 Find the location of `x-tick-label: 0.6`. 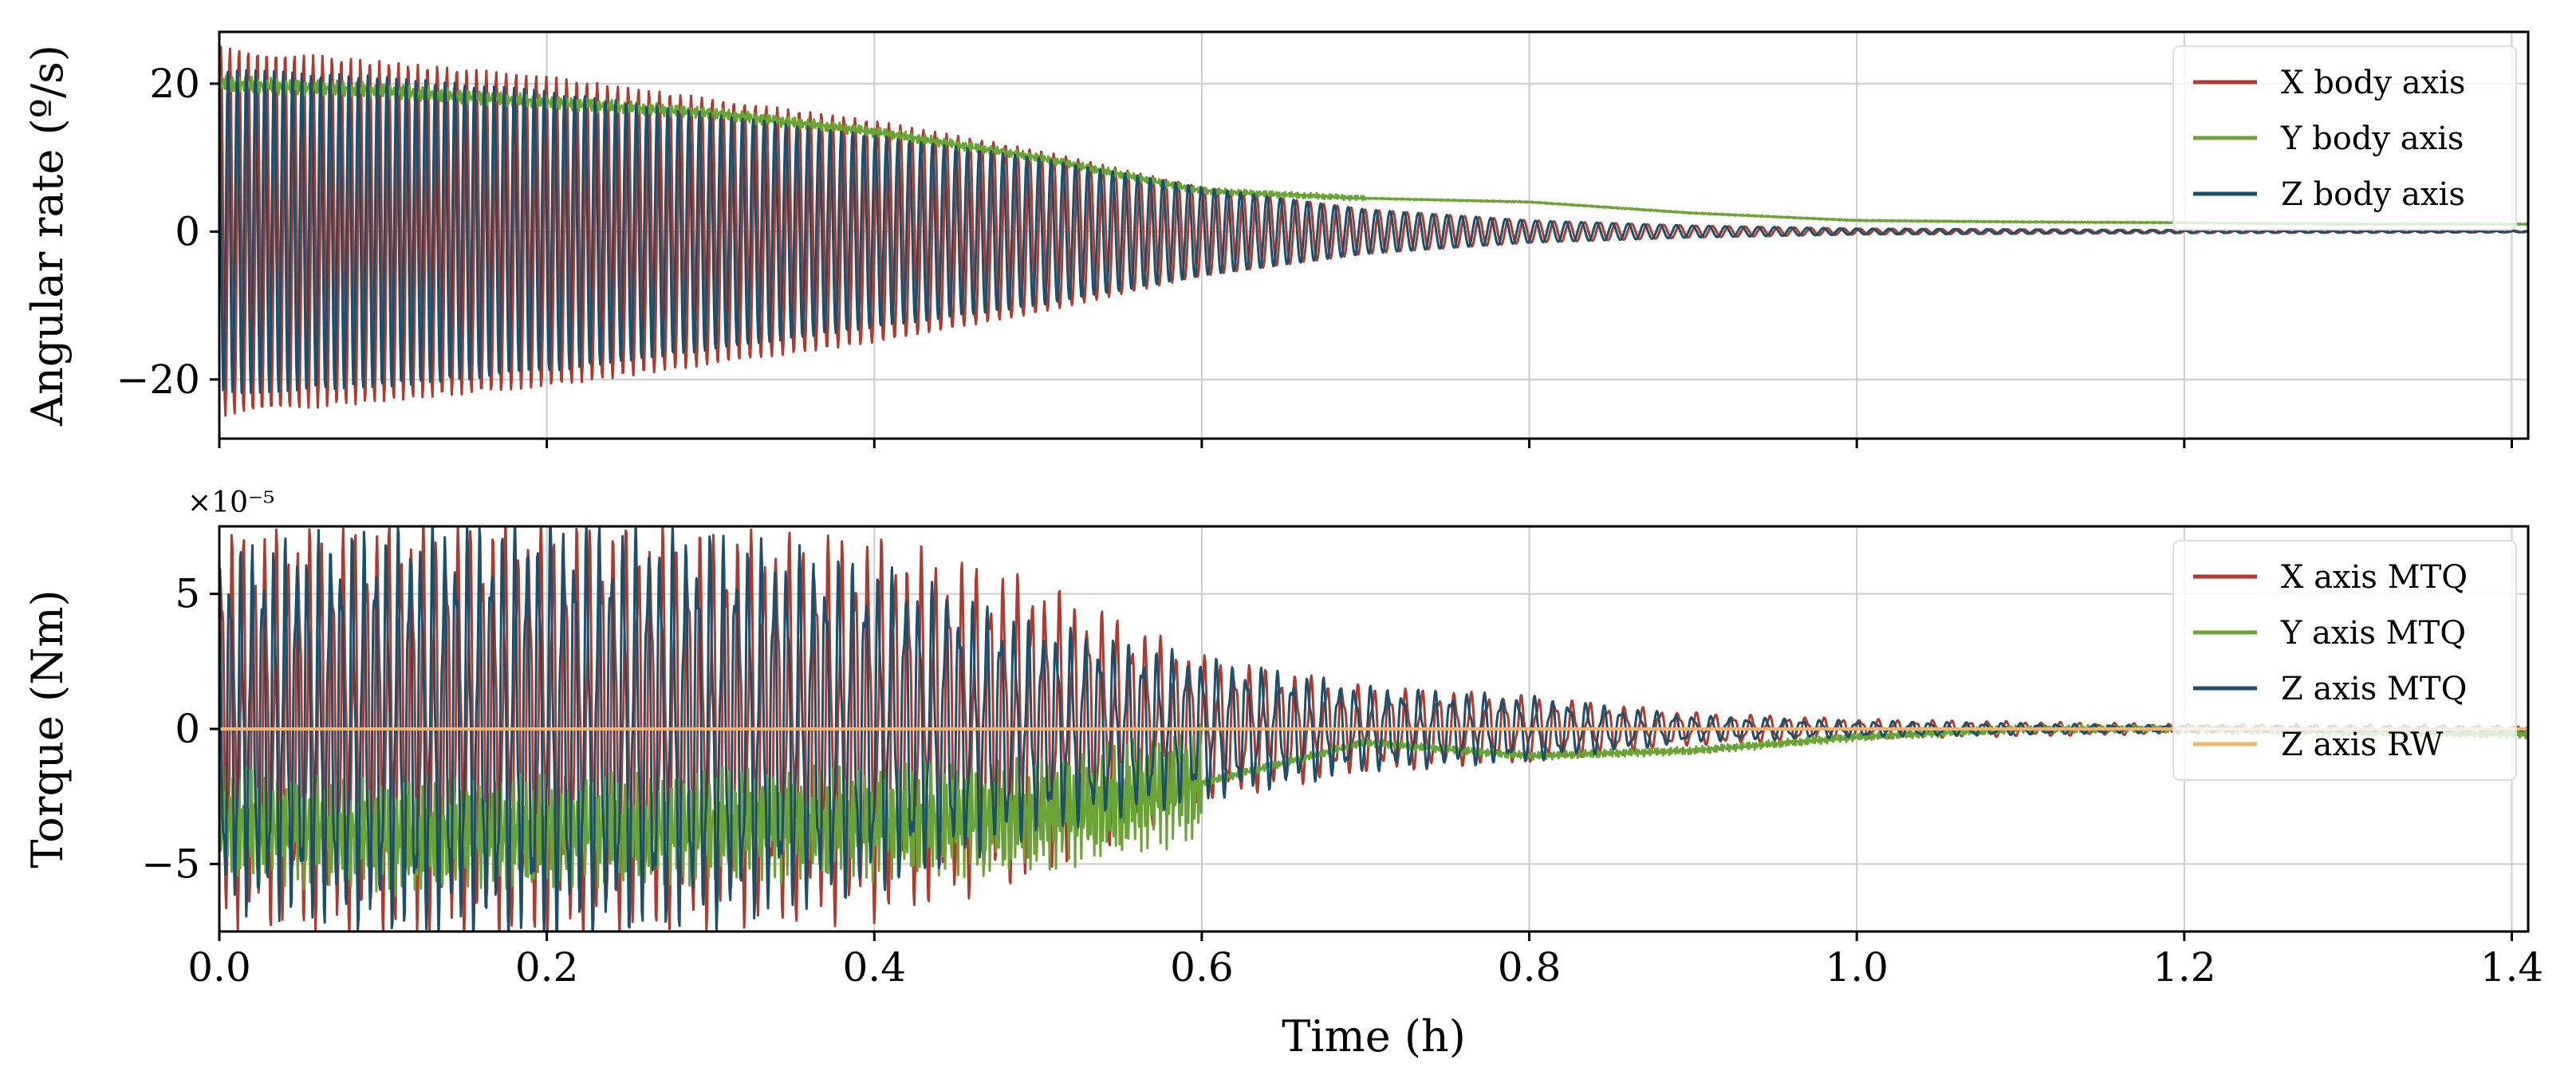

x-tick-label: 0.6 is located at coordinates (1202, 967).